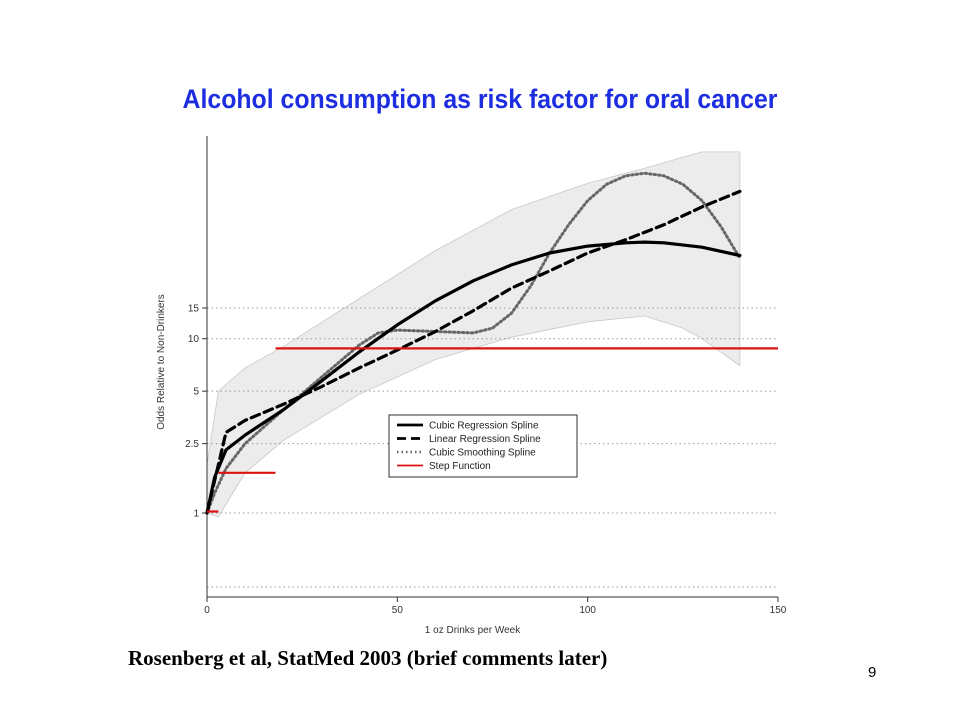 The width and height of the screenshot is (960, 720). Describe the element at coordinates (473, 630) in the screenshot. I see `x-axis-label: 1 oz Drinks per Week` at that location.